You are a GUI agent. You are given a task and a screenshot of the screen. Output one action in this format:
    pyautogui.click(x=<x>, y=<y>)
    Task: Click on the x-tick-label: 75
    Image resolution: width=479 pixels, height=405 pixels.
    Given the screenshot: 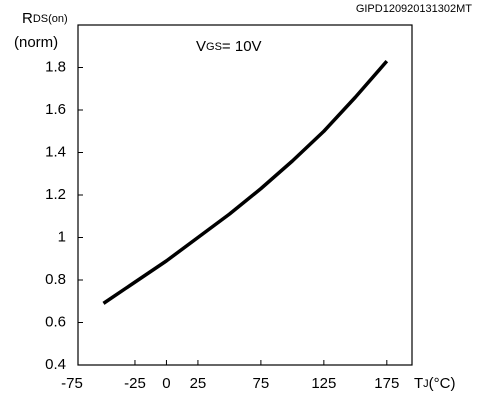 What is the action you would take?
    pyautogui.click(x=261, y=383)
    